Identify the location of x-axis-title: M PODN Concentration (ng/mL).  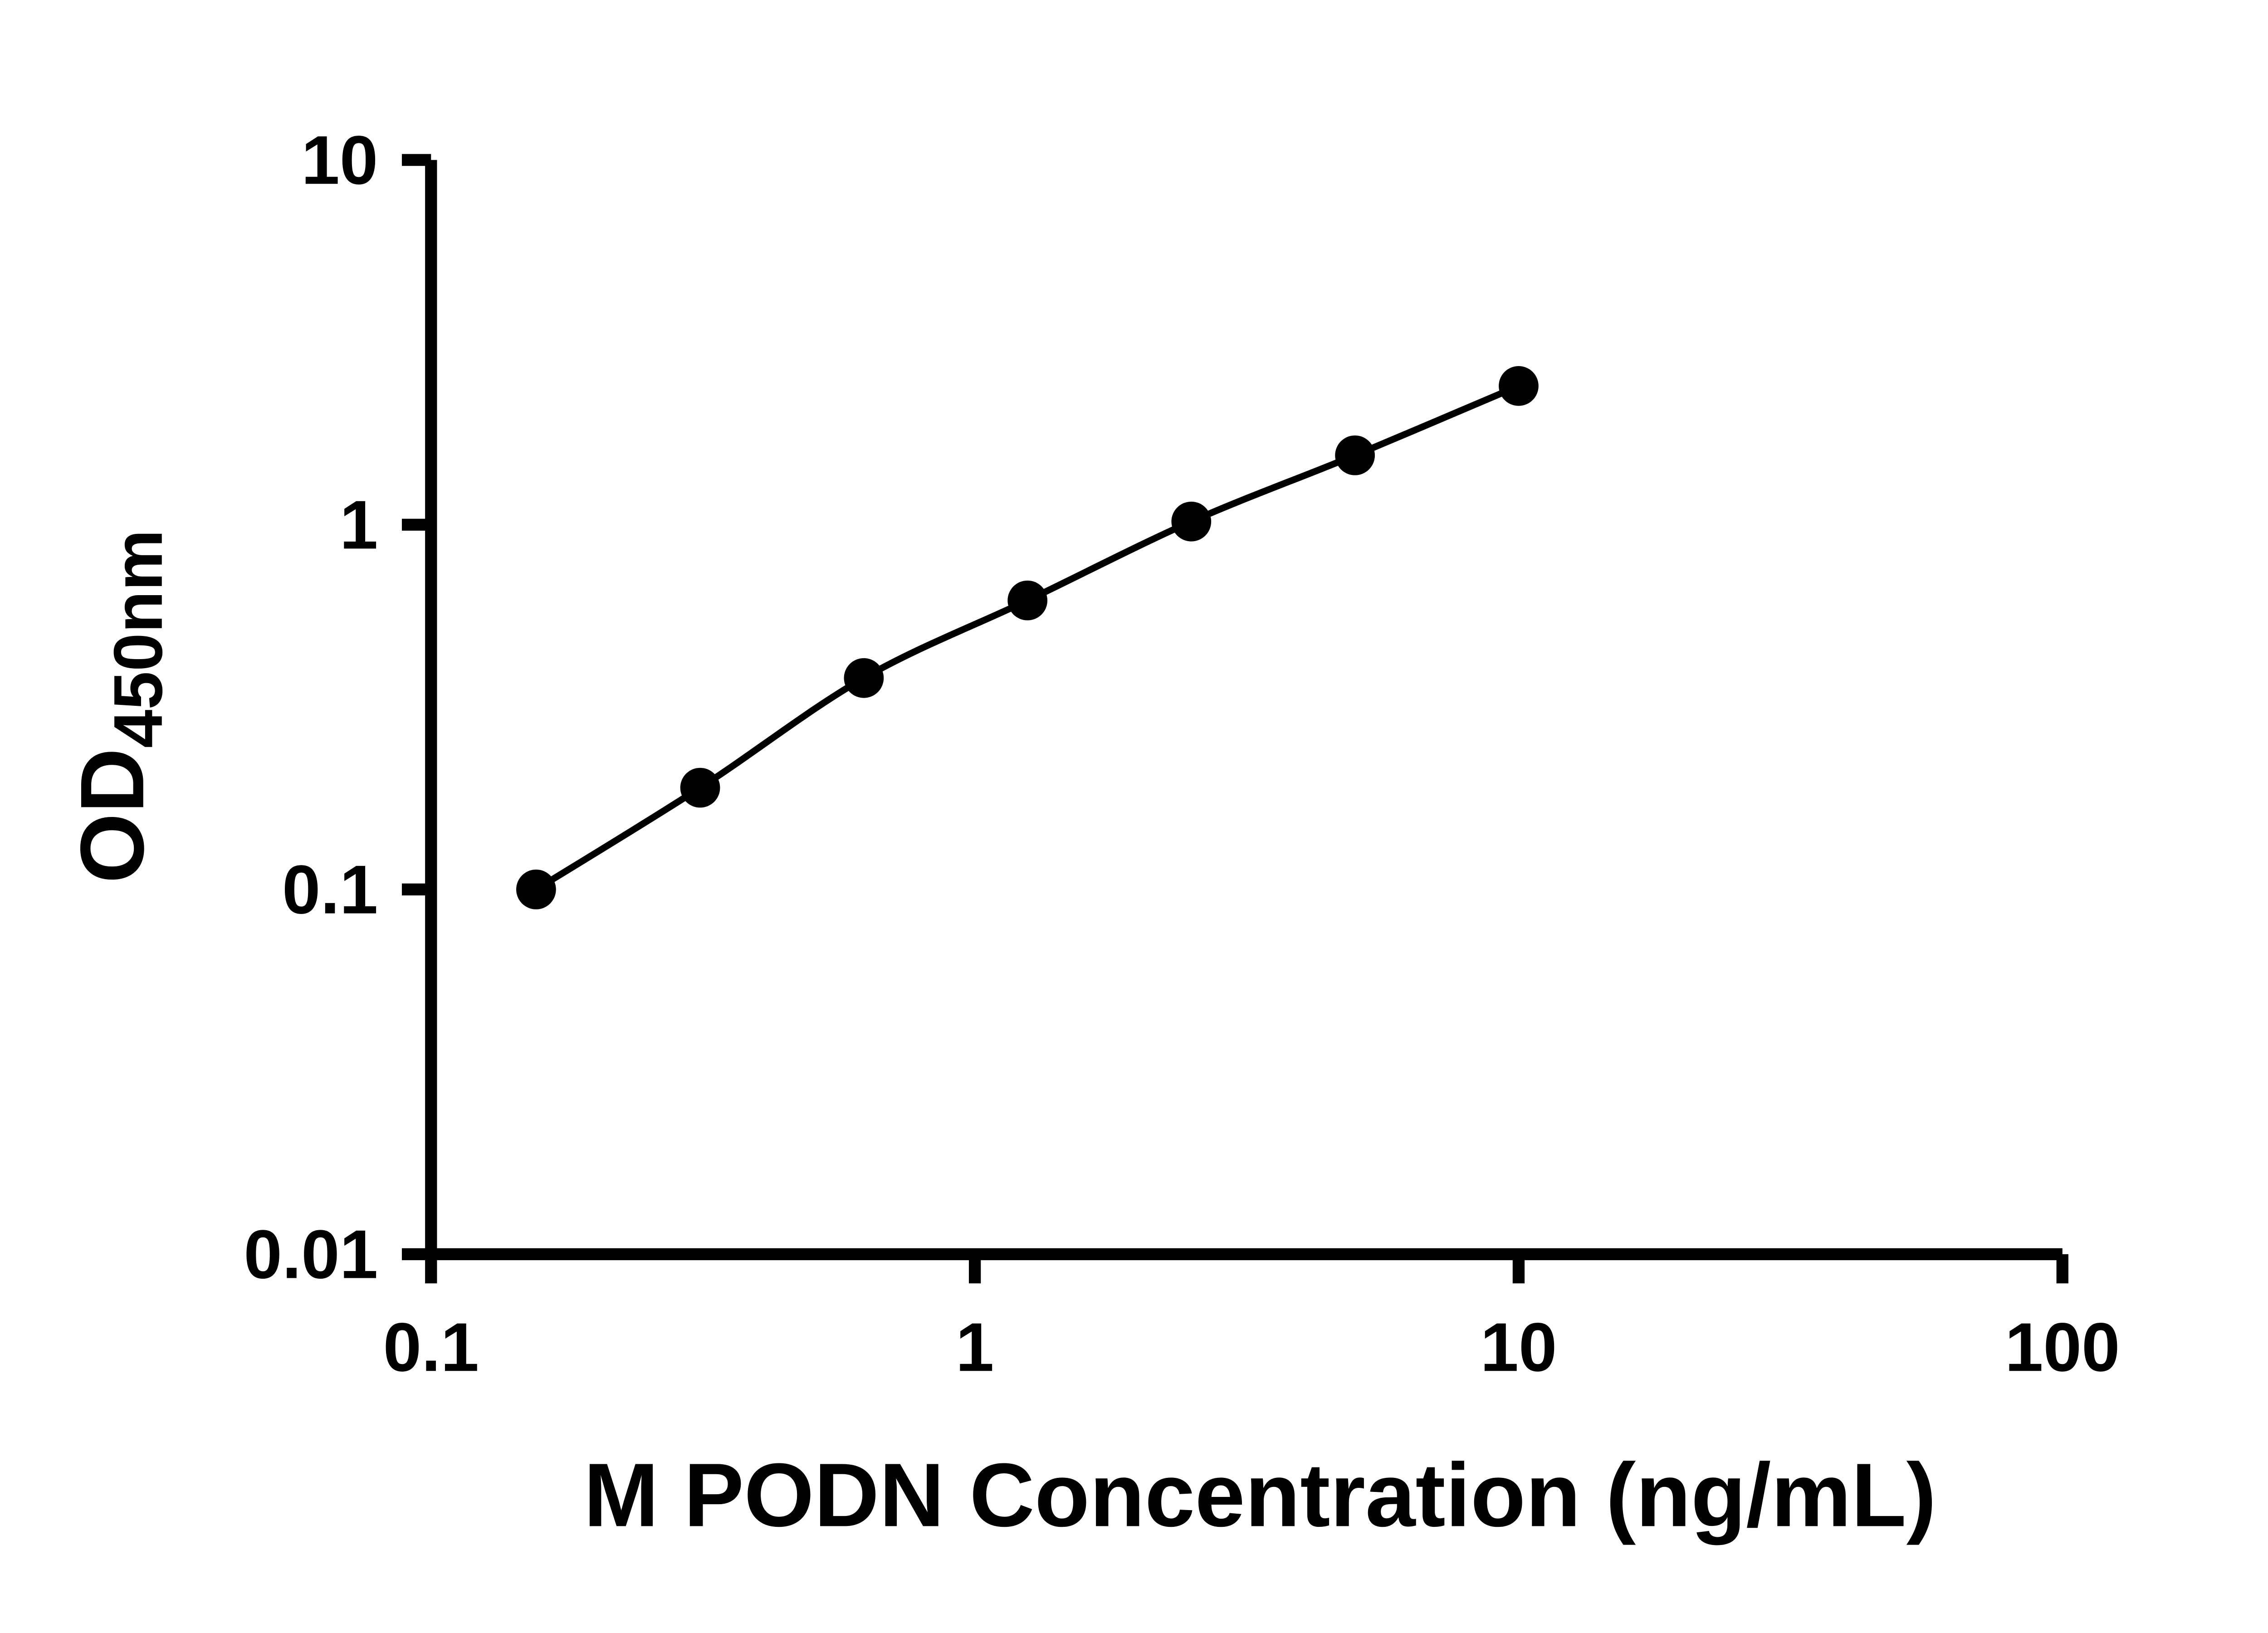
(1260, 1495).